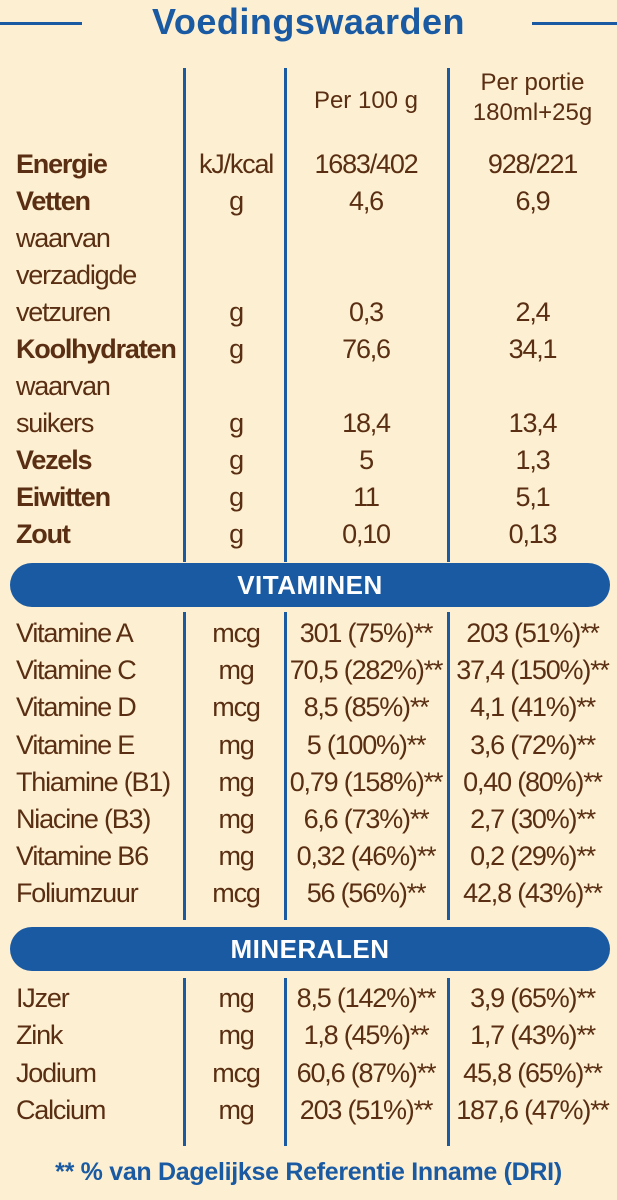 The width and height of the screenshot is (617, 1200). I want to click on column-divider-2b, so click(285, 766).